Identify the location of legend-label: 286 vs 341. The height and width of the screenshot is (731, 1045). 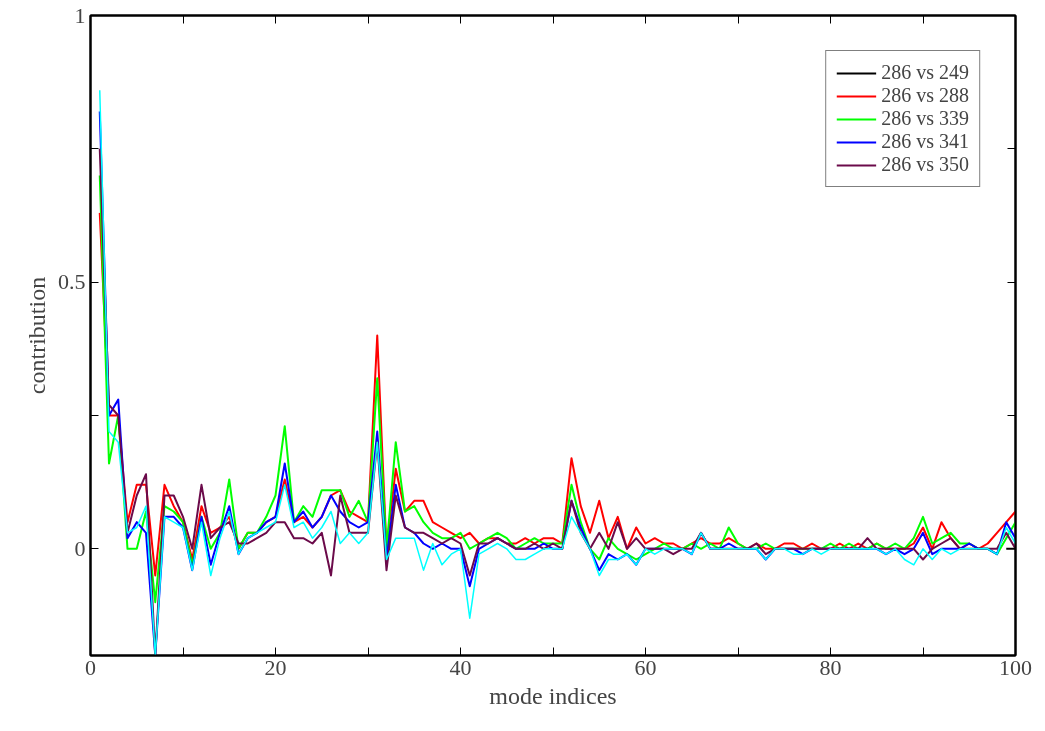
(925, 141).